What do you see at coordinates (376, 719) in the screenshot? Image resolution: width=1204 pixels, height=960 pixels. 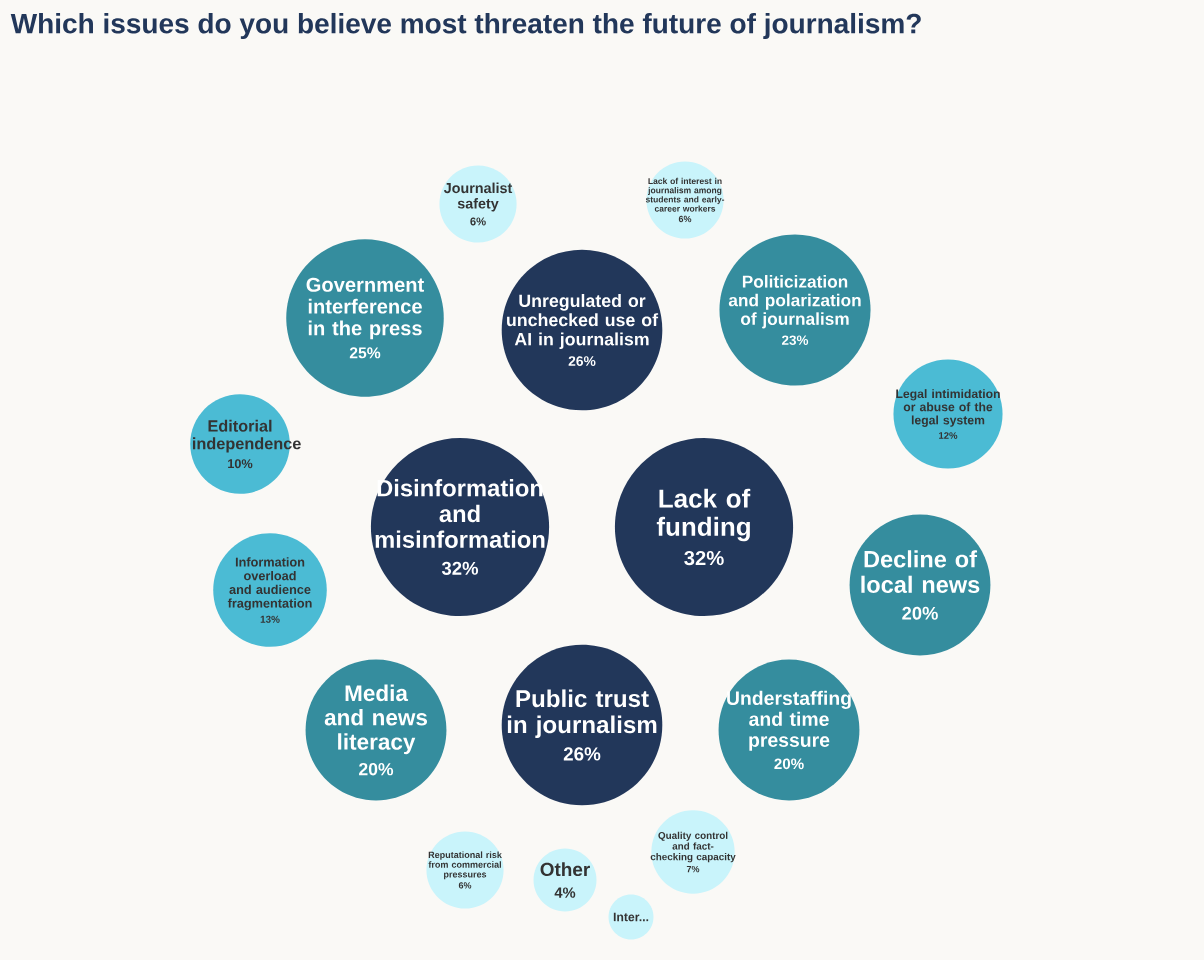 I see `category-label: Media and news literacy` at bounding box center [376, 719].